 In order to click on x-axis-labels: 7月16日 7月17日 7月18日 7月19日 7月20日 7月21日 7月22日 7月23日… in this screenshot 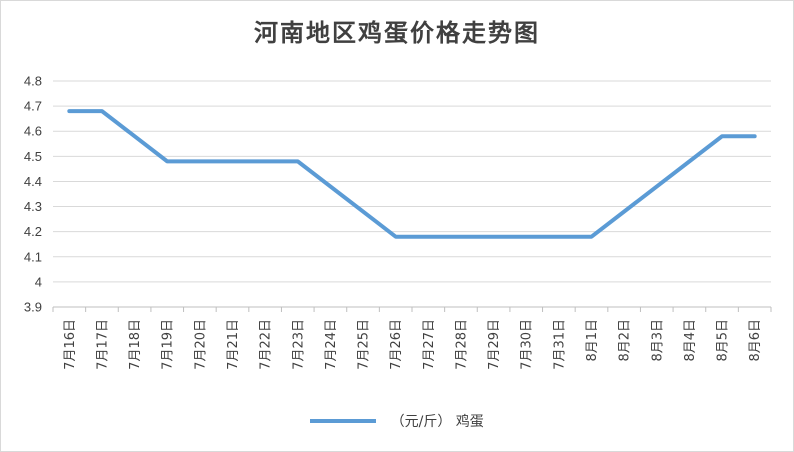, I will do `click(413, 344)`.